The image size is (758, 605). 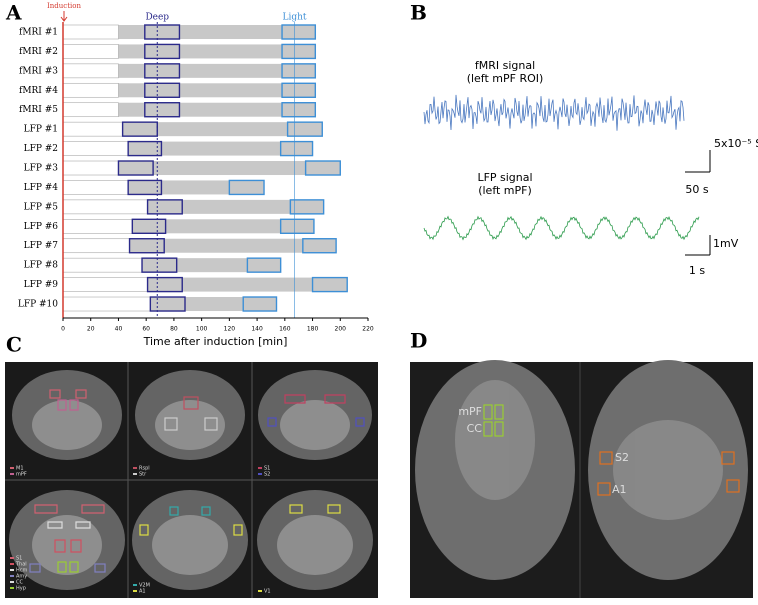 What do you see at coordinates (157, 18) in the screenshot?
I see `deep-label: Deep` at bounding box center [157, 18].